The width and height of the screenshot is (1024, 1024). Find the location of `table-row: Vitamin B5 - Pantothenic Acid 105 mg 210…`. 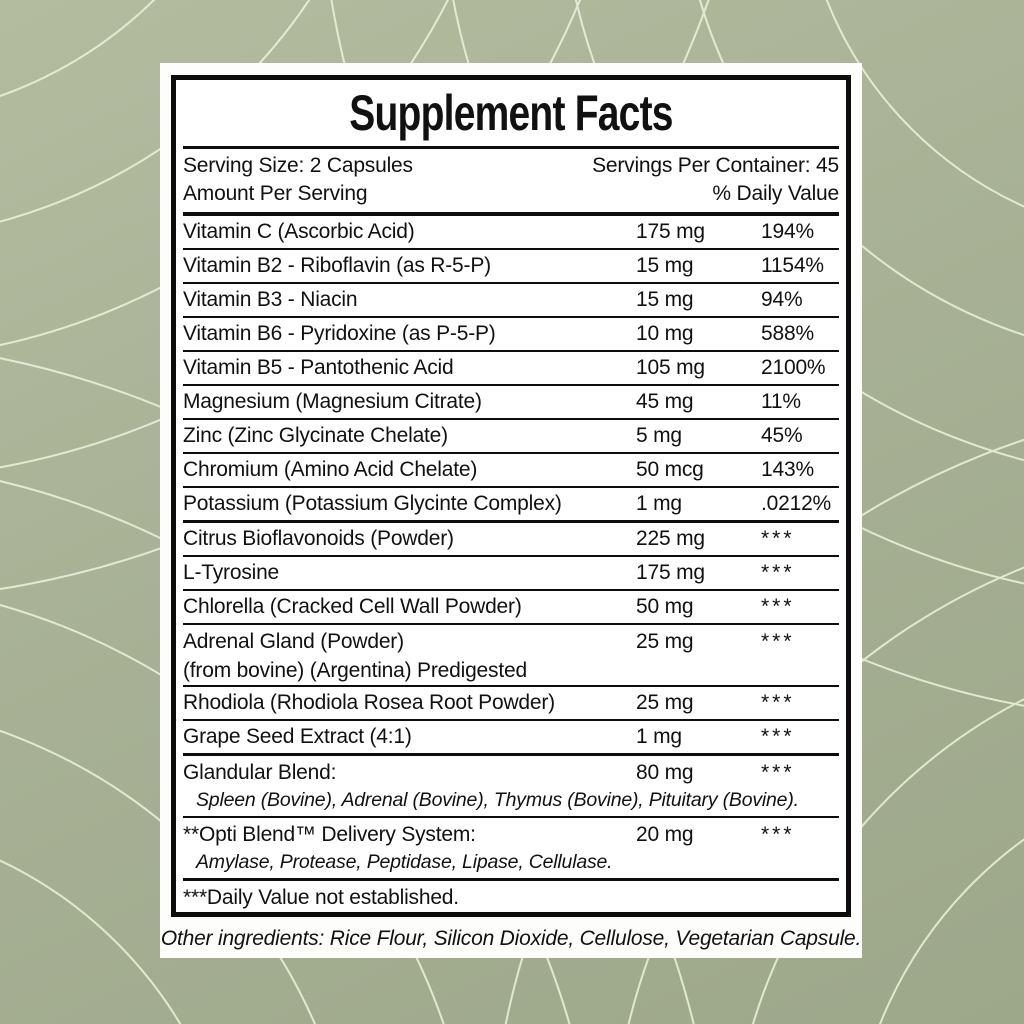

table-row: Vitamin B5 - Pantothenic Acid 105 mg 210… is located at coordinates (511, 369).